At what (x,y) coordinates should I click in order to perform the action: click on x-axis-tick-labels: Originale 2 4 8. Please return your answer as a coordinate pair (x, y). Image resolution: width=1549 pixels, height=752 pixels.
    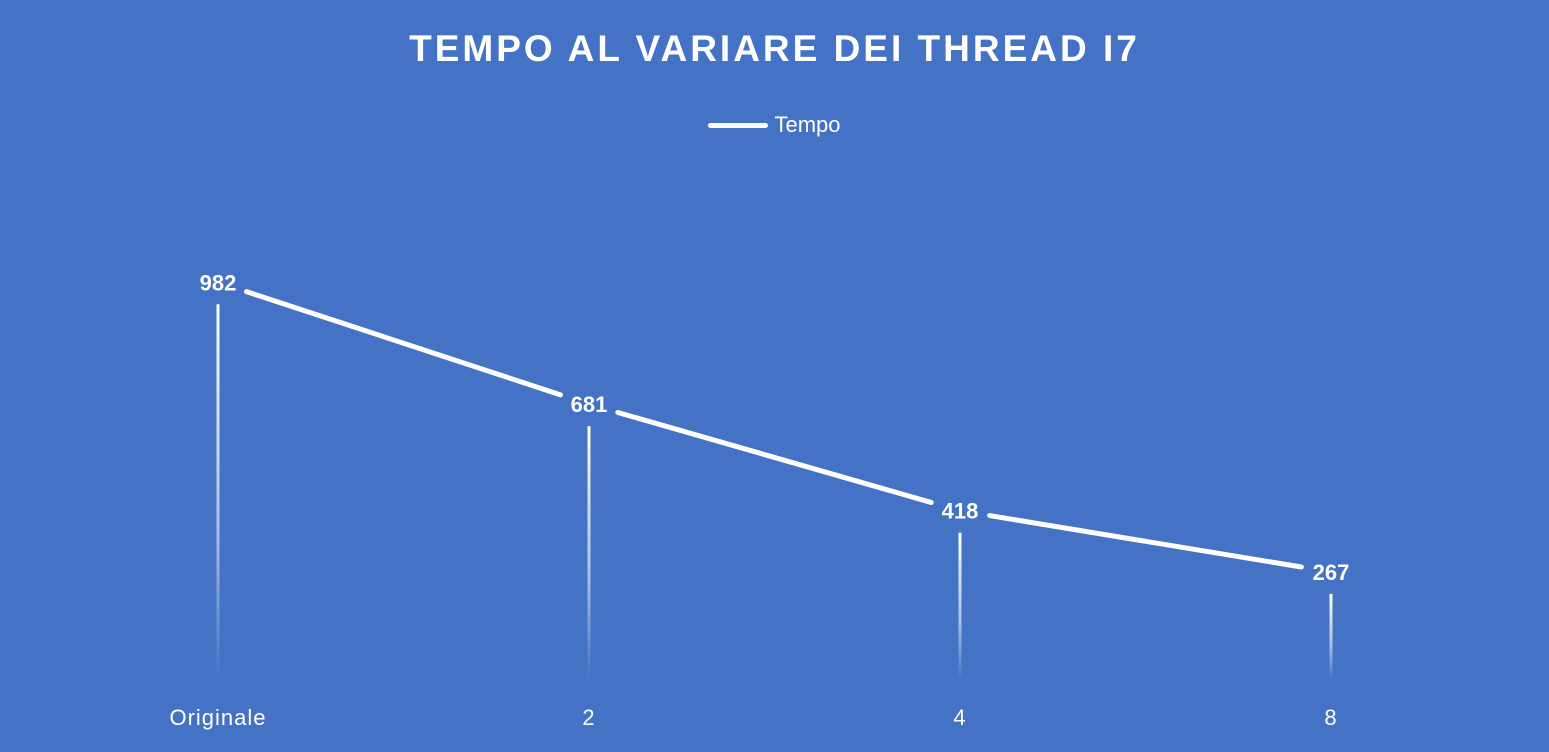
    Looking at the image, I should click on (753, 717).